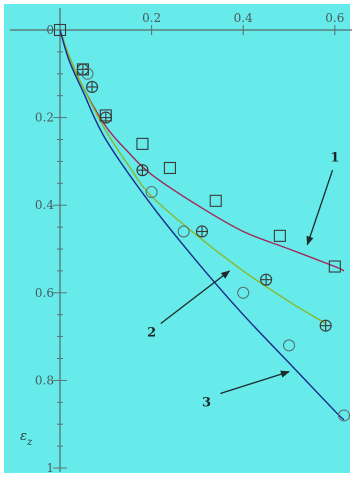  What do you see at coordinates (195, 297) in the screenshot?
I see `annotation-2-arrow` at bounding box center [195, 297].